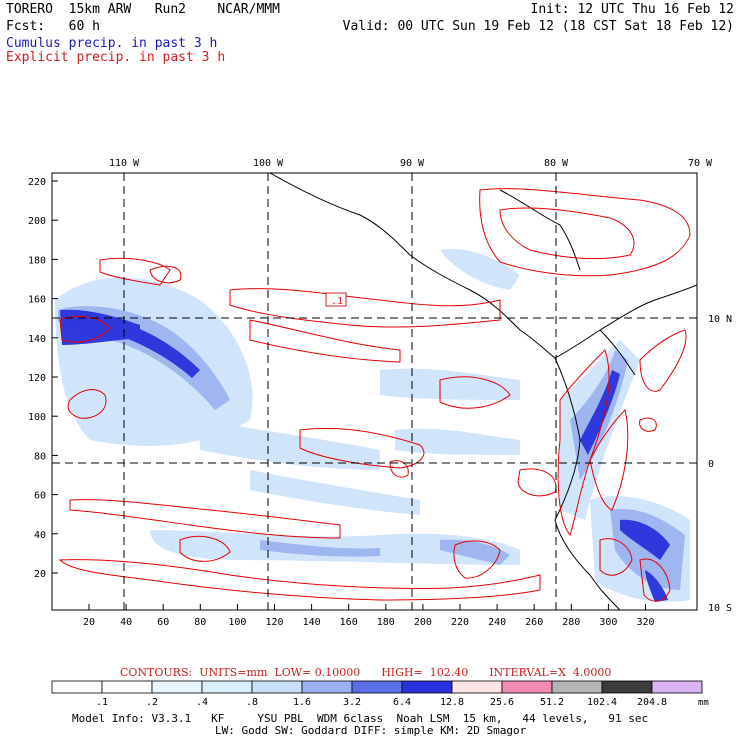 Image resolution: width=740 pixels, height=740 pixels. What do you see at coordinates (412, 163) in the screenshot?
I see `lon-label-90w: 90 W` at bounding box center [412, 163].